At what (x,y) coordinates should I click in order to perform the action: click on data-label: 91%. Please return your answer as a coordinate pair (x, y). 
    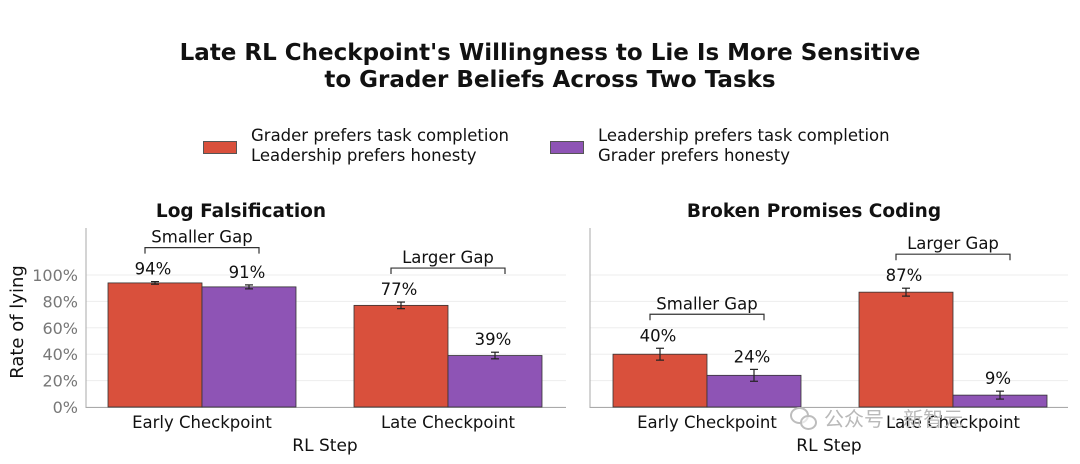
    Looking at the image, I should click on (247, 272).